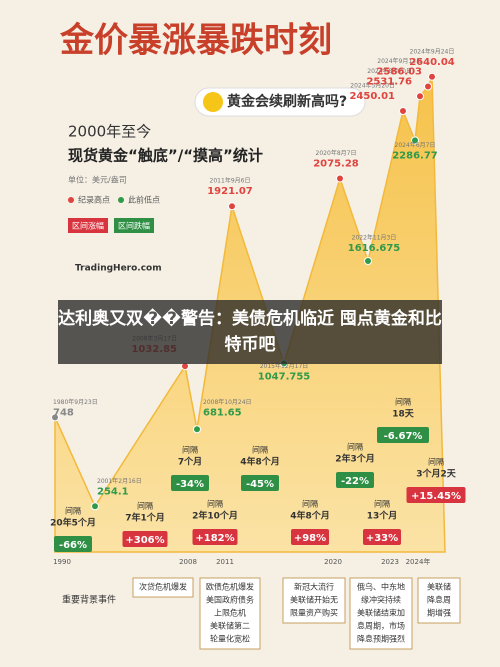  I want to click on point-price: 2075.28, so click(336, 163).